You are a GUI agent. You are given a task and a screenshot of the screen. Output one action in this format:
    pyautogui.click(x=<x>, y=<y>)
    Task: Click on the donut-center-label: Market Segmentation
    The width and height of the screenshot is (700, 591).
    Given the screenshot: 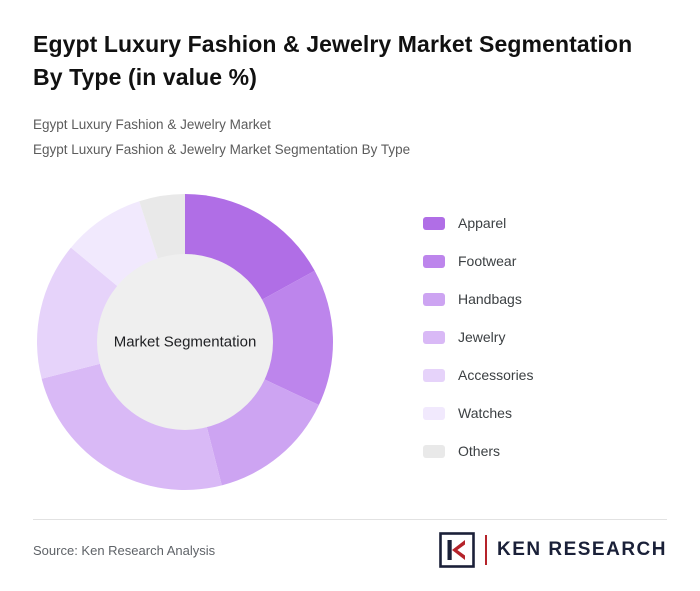 What is the action you would take?
    pyautogui.click(x=185, y=342)
    